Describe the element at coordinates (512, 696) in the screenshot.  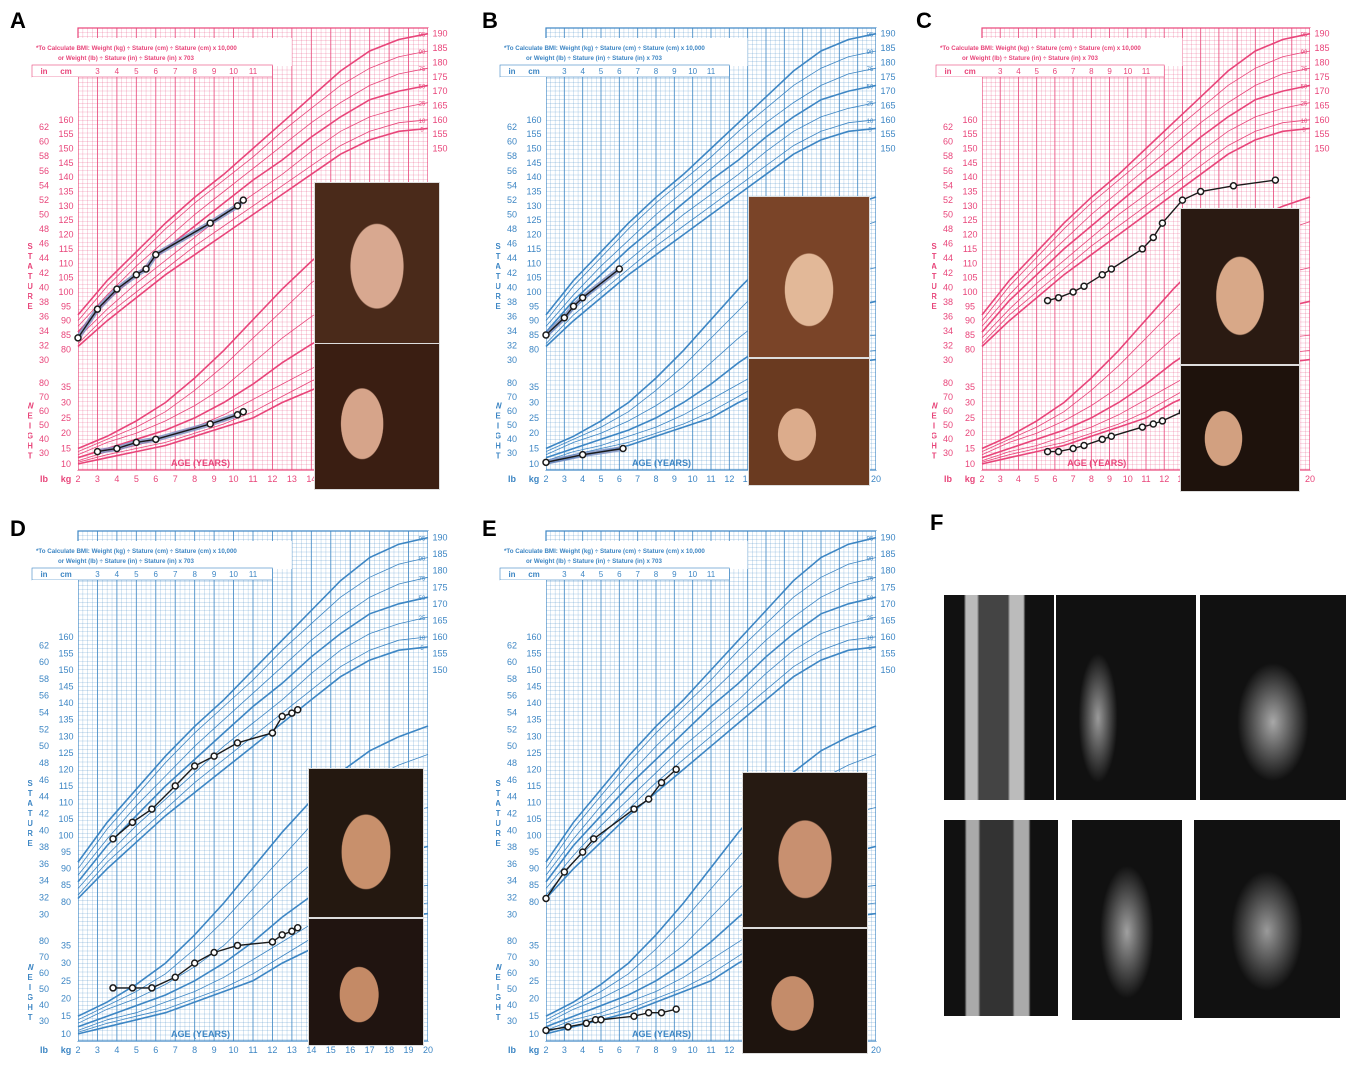
I see `stature-in-tick: 56` at that location.